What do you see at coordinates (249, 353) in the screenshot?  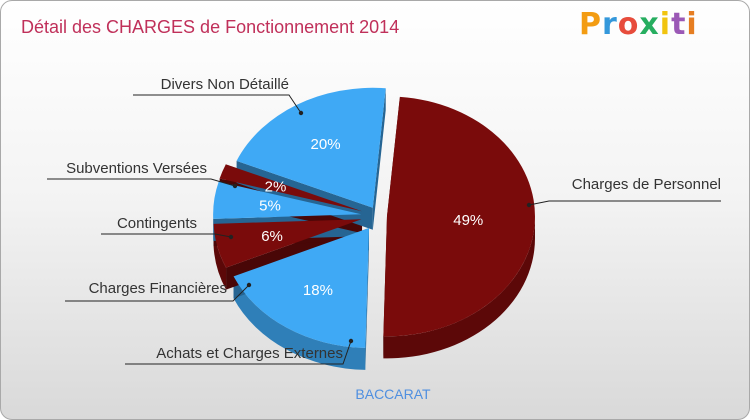 I see `slice-label-achats-et-charges-externes: Achats et Charges Externes` at bounding box center [249, 353].